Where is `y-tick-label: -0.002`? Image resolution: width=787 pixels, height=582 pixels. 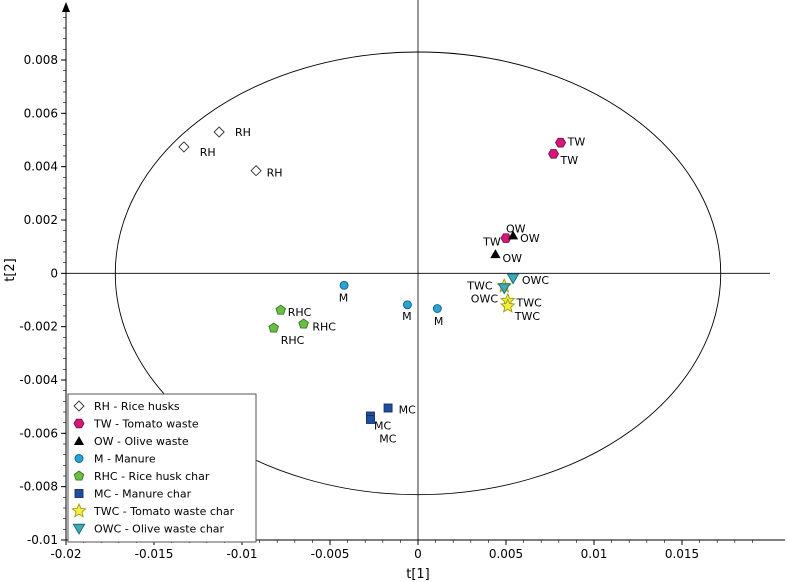
y-tick-label: -0.002 is located at coordinates (38, 327).